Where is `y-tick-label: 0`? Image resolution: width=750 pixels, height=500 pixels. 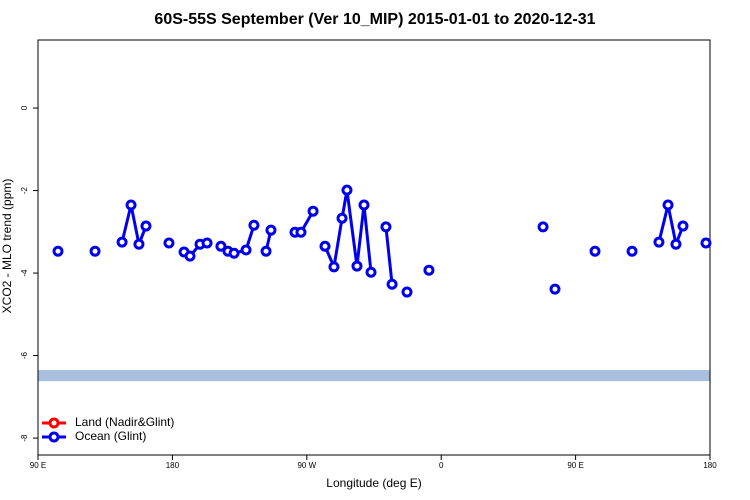 y-tick-label: 0 is located at coordinates (24, 107).